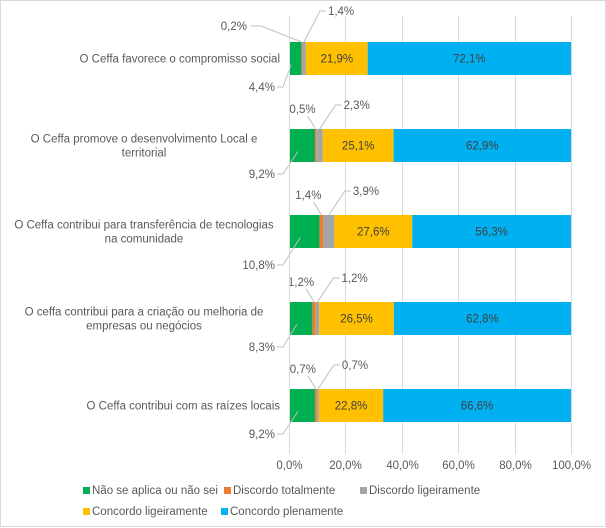 This screenshot has width=606, height=528. I want to click on legend-item-concordo-ligeiramente: Concordo ligeiramente, so click(149, 512).